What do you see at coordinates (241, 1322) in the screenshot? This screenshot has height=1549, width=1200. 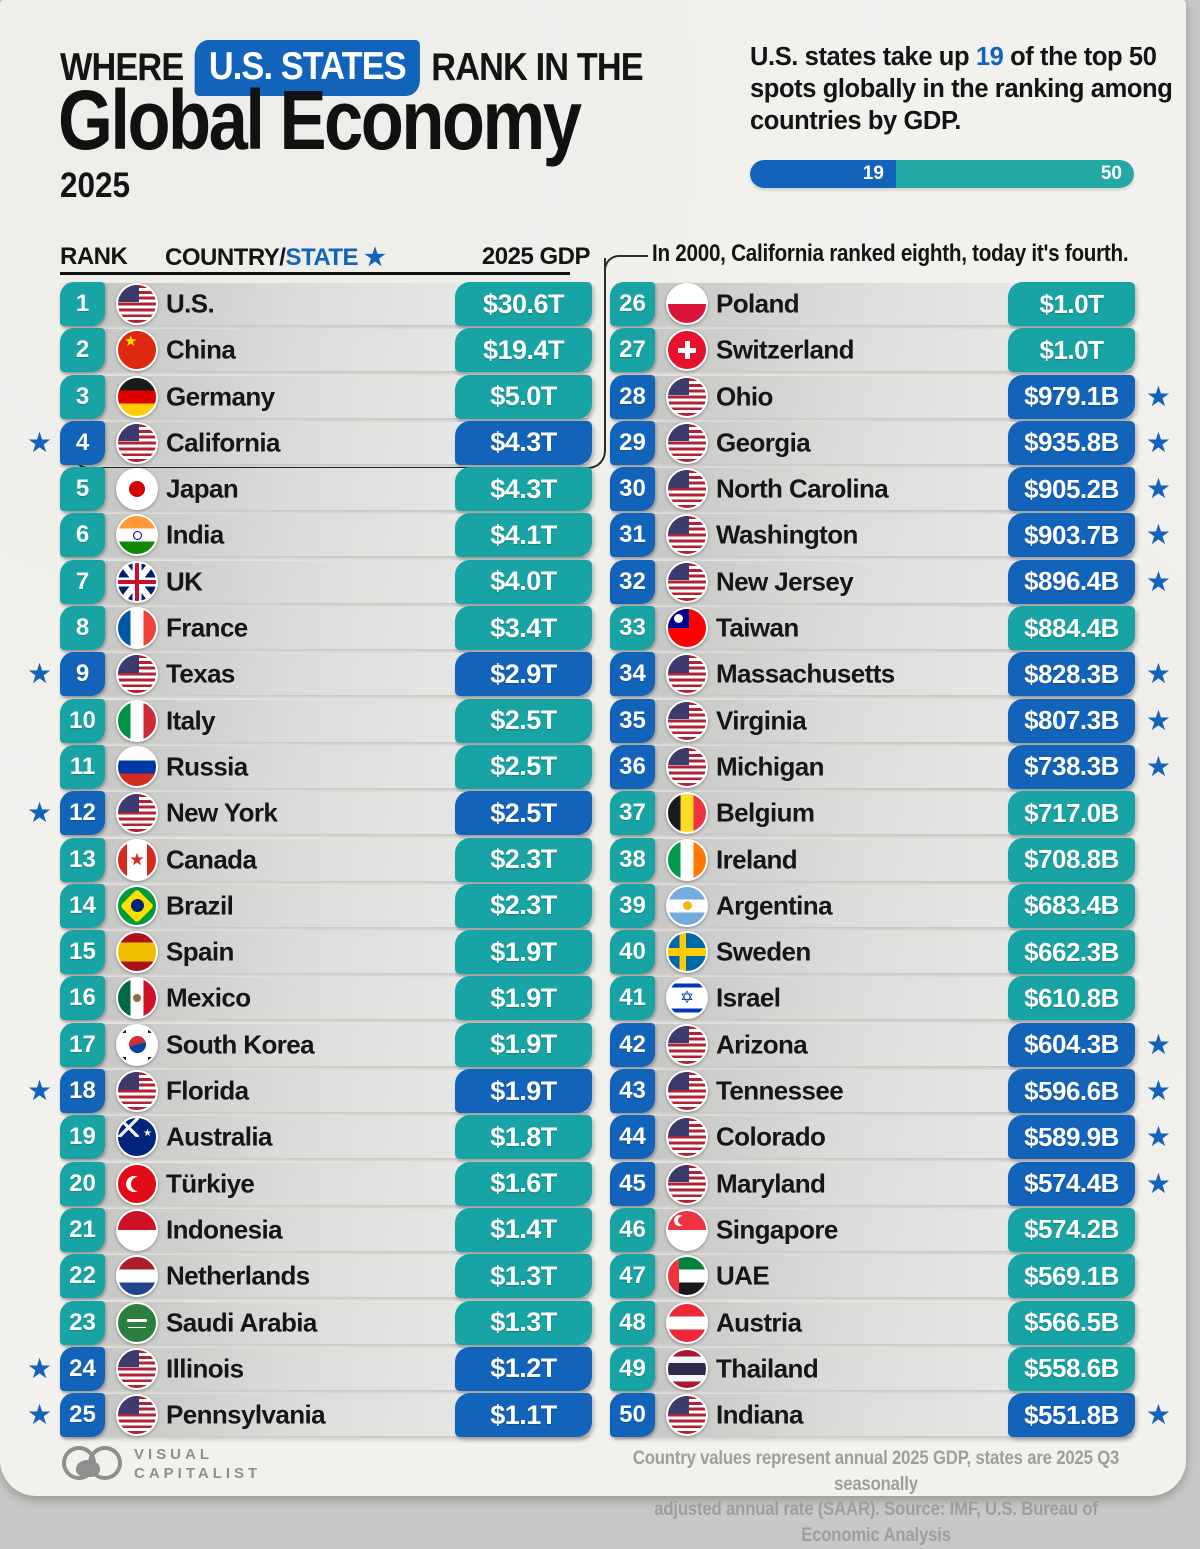 I see `entry-name: Saudi Arabia` at bounding box center [241, 1322].